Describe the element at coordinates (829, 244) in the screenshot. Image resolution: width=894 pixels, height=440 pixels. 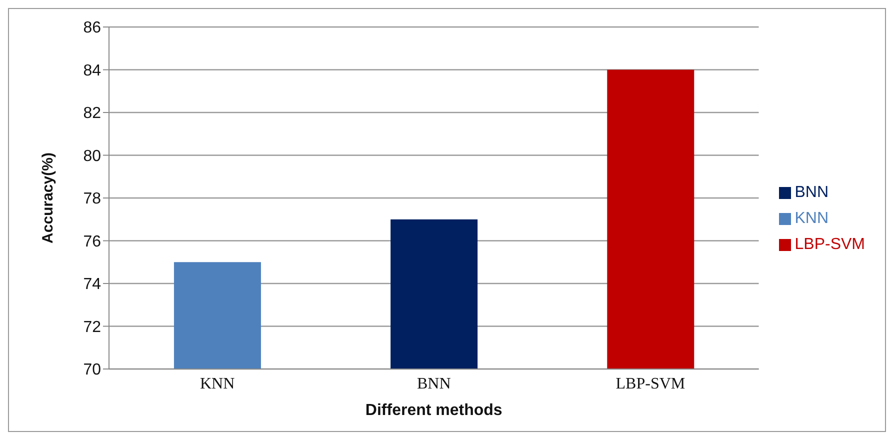
I see `legend-label: LBP-SVM` at that location.